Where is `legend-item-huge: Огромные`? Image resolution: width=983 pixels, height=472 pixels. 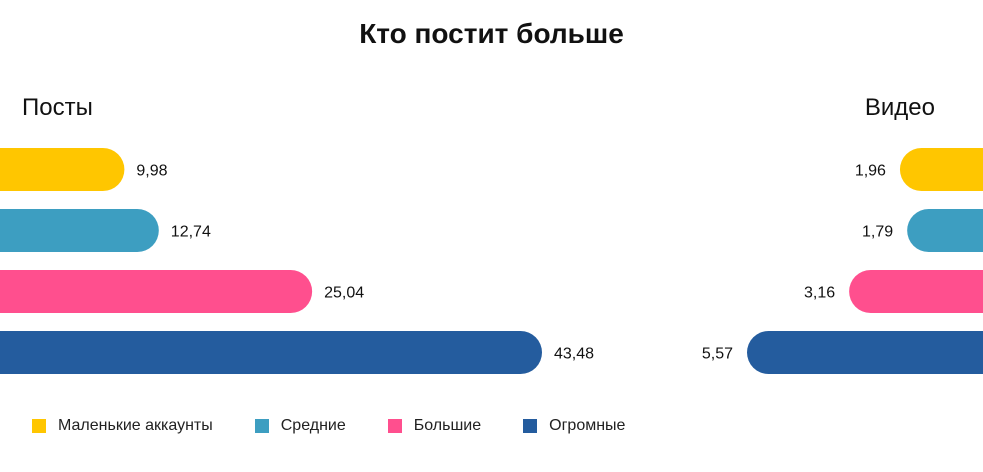
legend-item-huge: Огромные is located at coordinates (574, 426).